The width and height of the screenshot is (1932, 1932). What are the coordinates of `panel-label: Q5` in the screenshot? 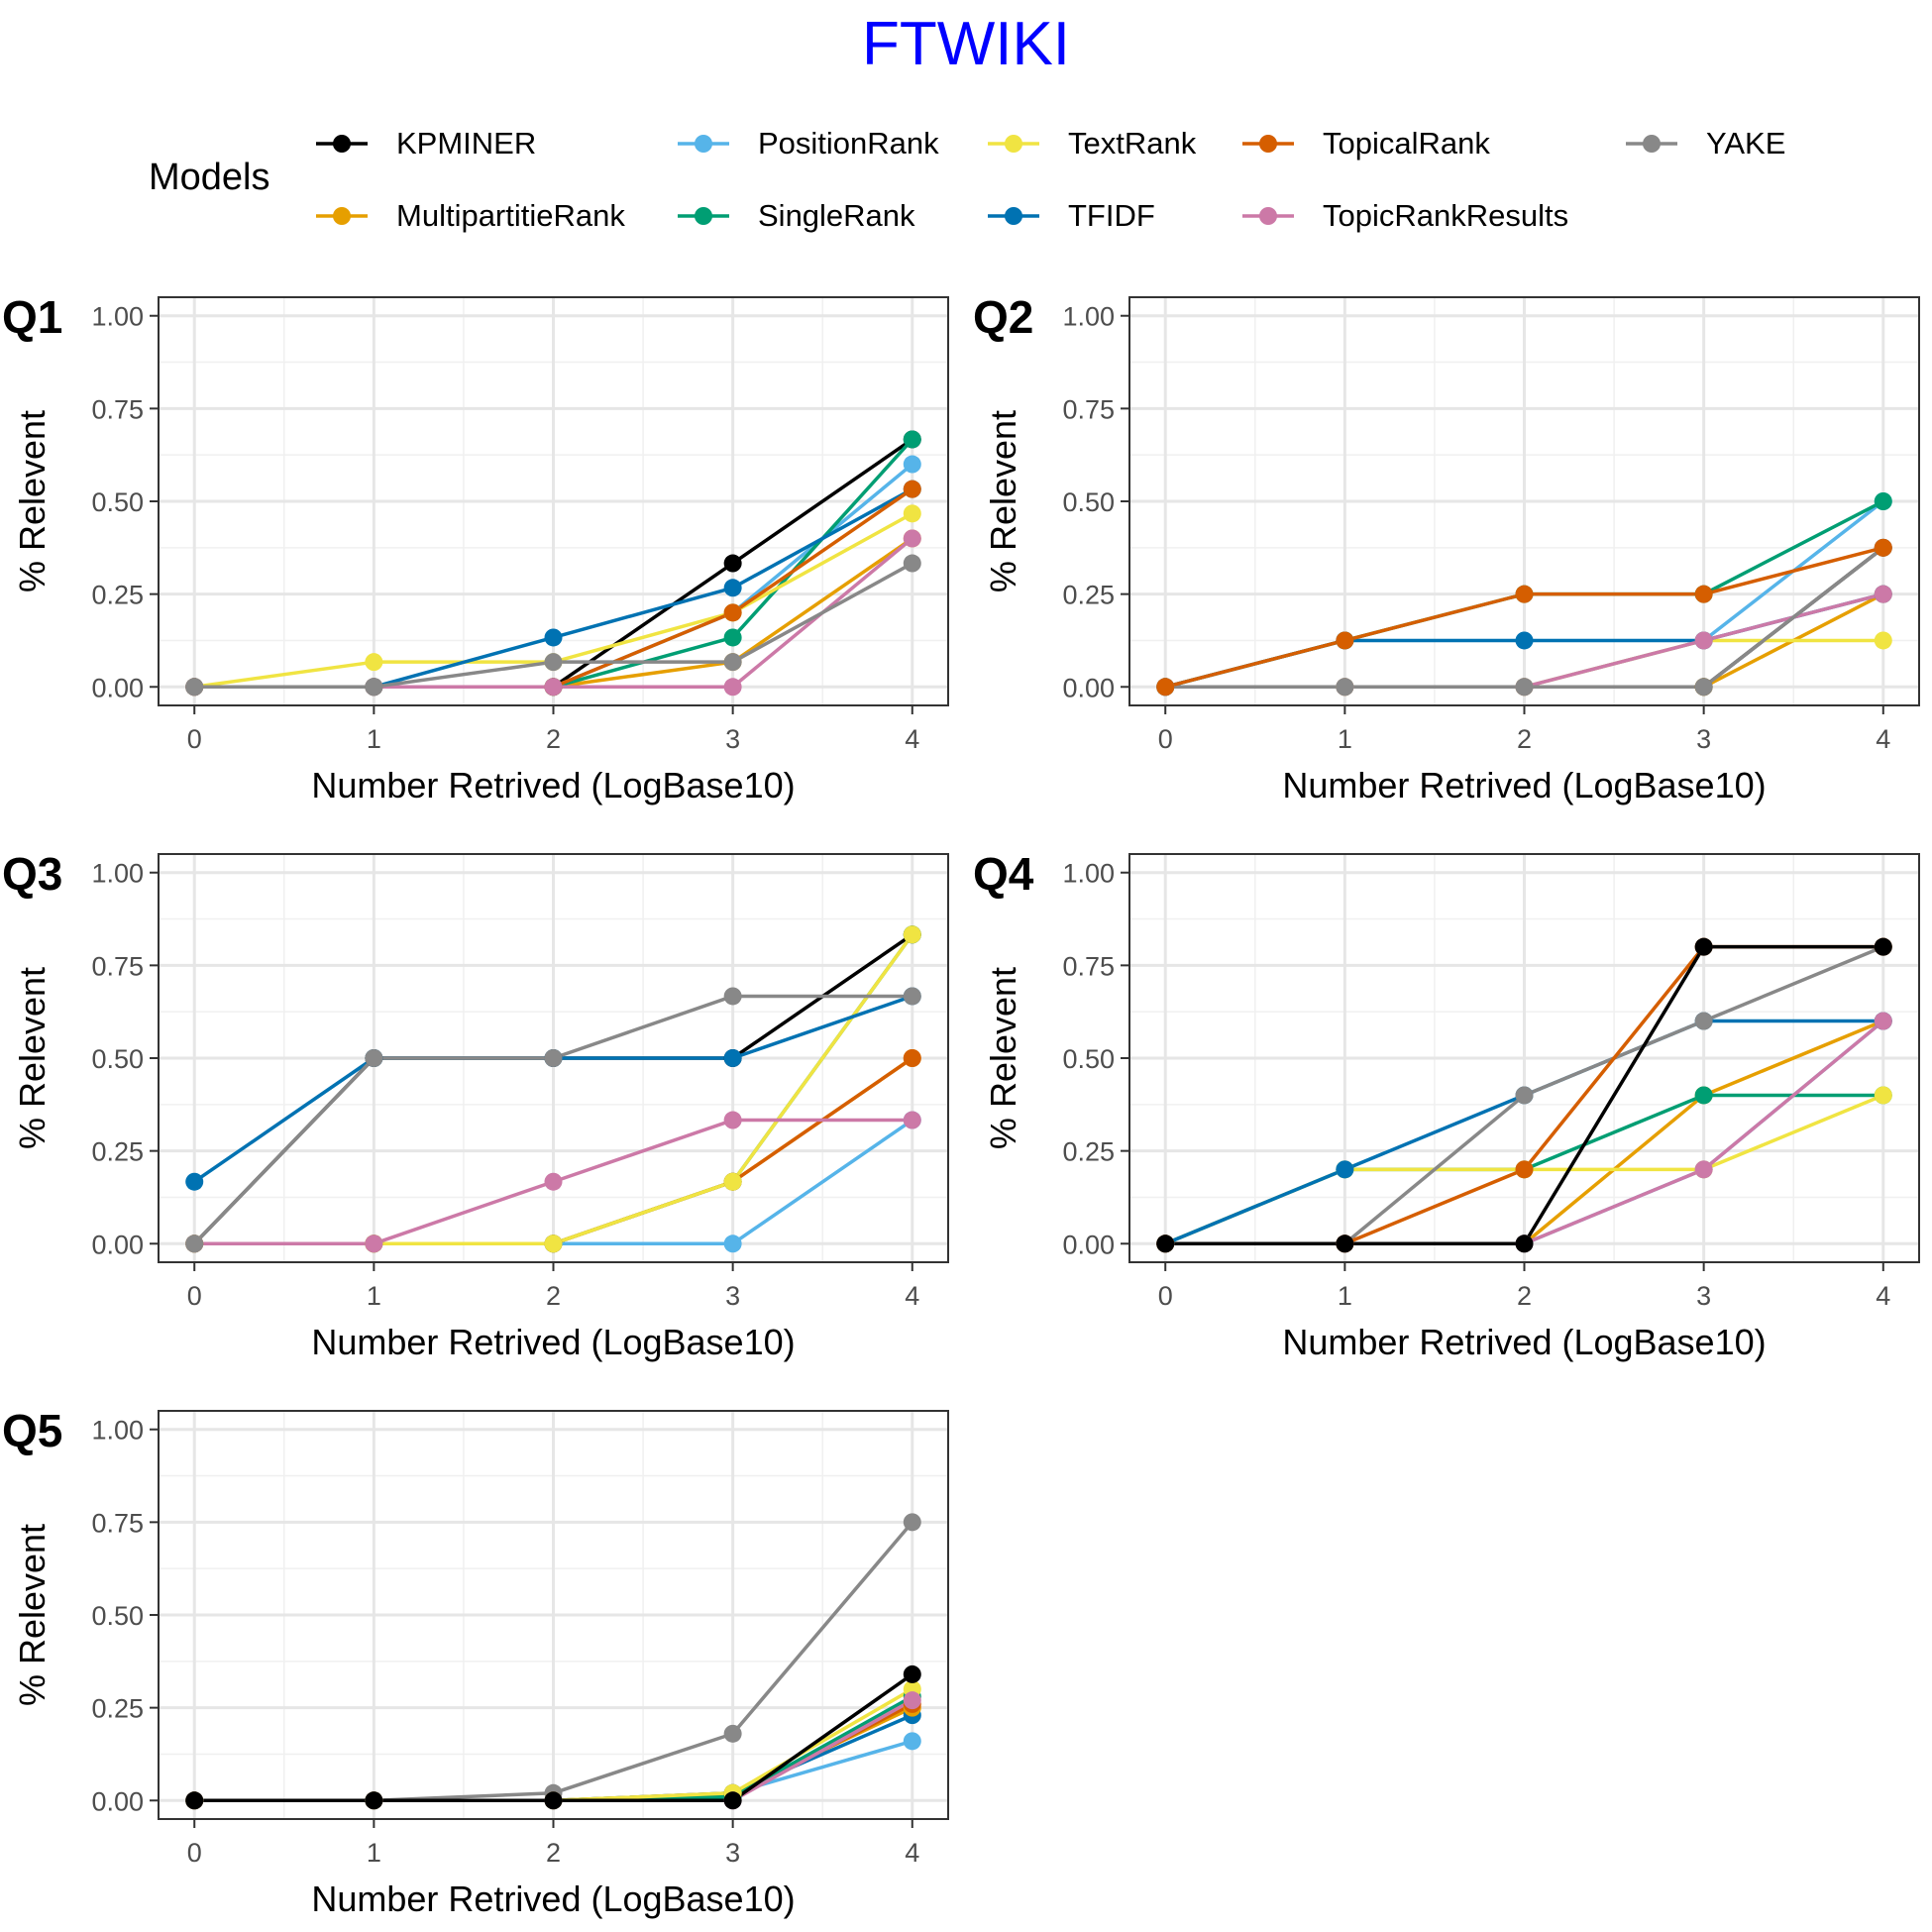 It's located at (32, 1430).